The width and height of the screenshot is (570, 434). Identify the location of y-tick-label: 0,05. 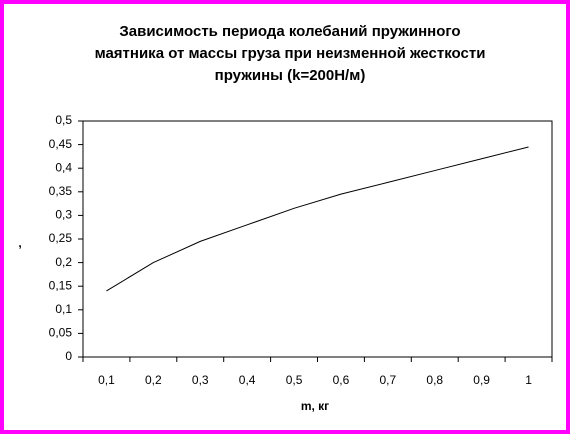
(61, 333).